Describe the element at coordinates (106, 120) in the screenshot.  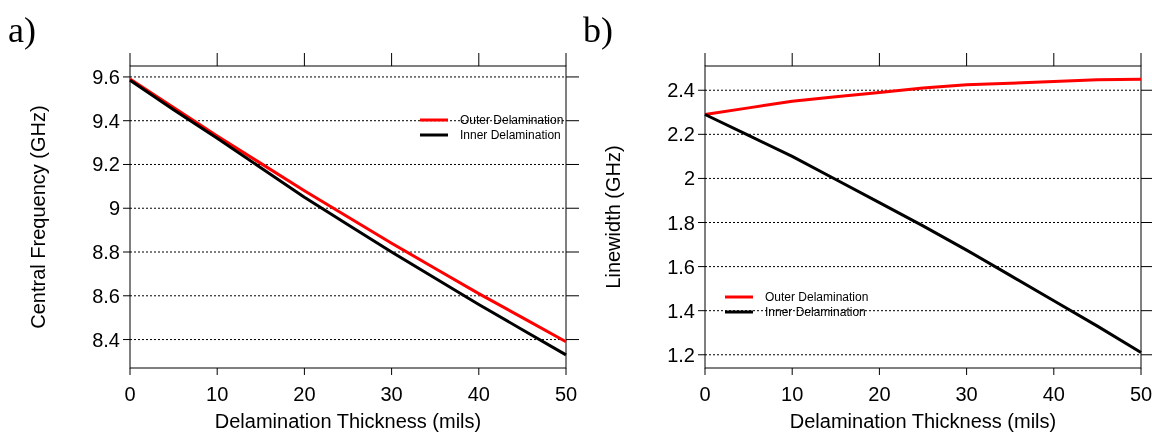
I see `y-tick-label: 9.4` at that location.